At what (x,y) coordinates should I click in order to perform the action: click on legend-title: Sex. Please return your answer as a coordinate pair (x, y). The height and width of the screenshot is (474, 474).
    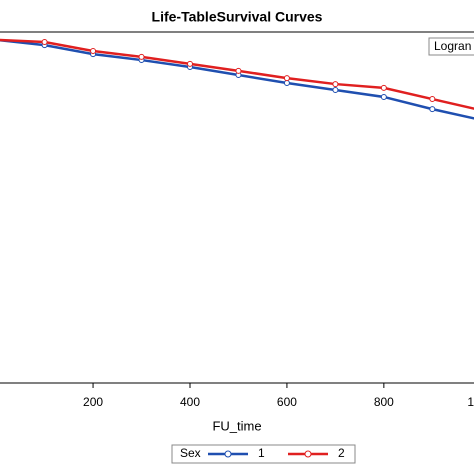
    Looking at the image, I should click on (190, 453).